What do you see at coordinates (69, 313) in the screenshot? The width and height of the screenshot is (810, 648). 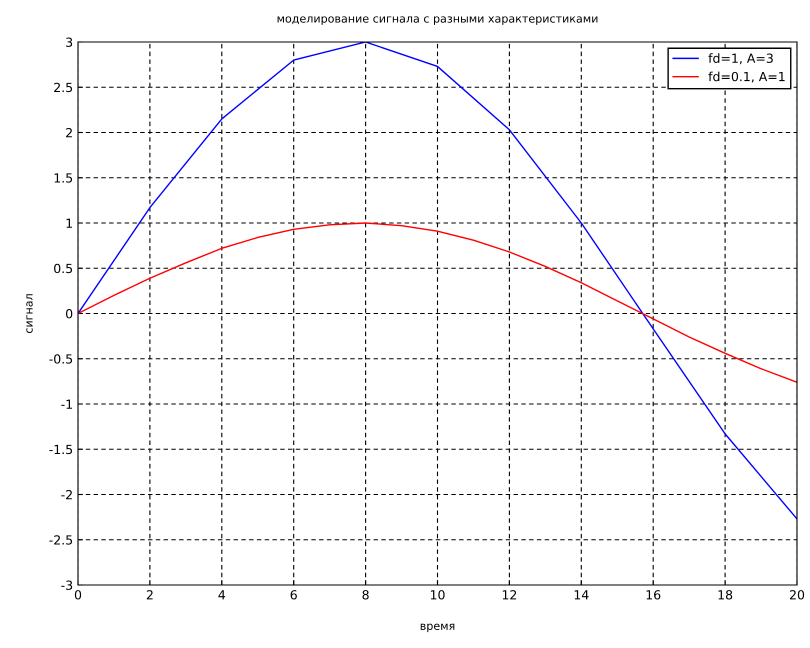 I see `y-tick-label: 0` at bounding box center [69, 313].